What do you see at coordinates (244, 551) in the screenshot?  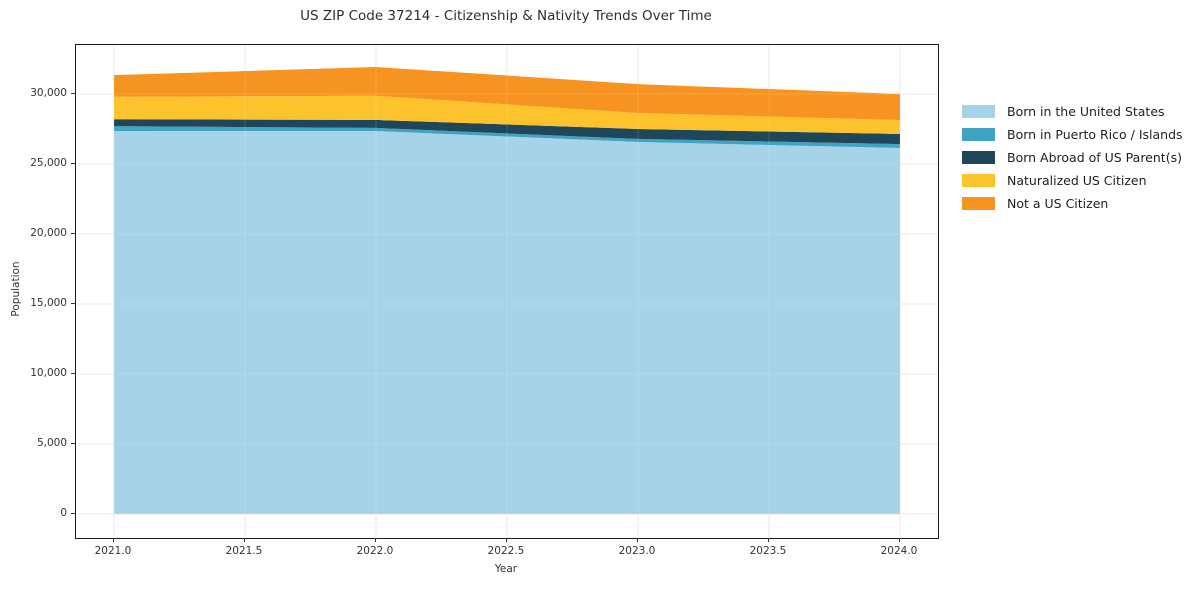 I see `x-tick-label: 2021.5` at bounding box center [244, 551].